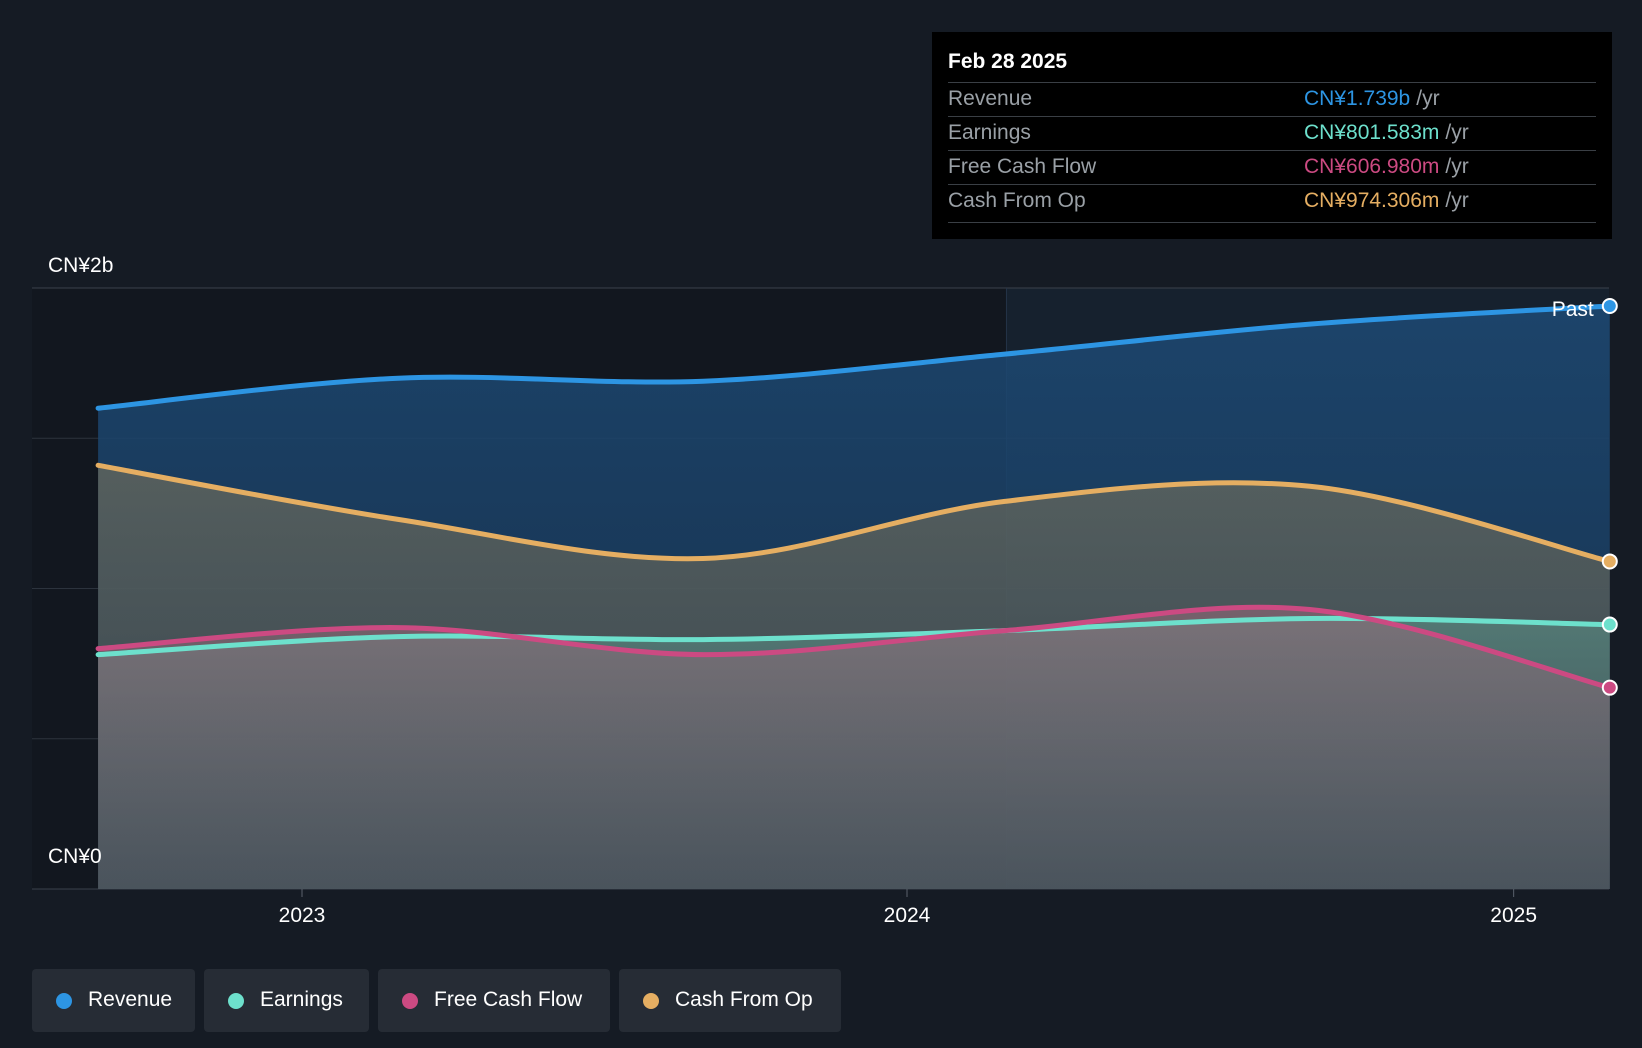  What do you see at coordinates (302, 915) in the screenshot?
I see `x-tick-label: 2023` at bounding box center [302, 915].